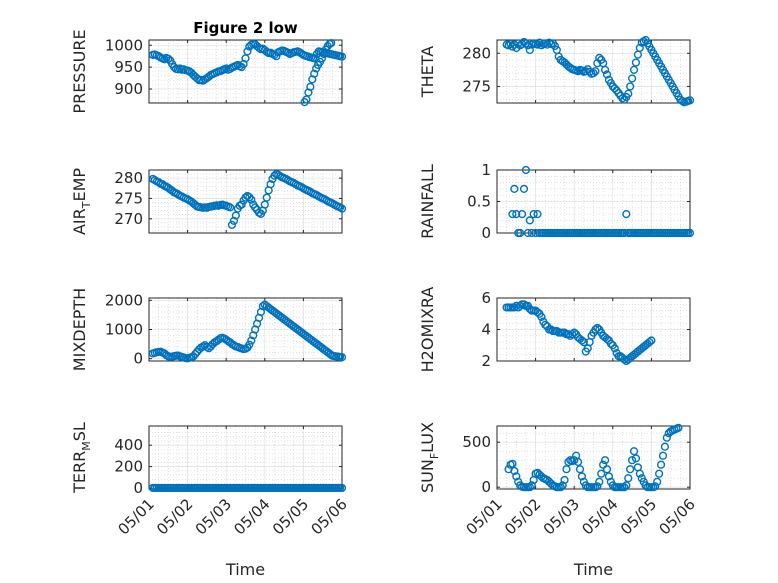  I want to click on x-tick-label: 05/03, so click(561, 516).